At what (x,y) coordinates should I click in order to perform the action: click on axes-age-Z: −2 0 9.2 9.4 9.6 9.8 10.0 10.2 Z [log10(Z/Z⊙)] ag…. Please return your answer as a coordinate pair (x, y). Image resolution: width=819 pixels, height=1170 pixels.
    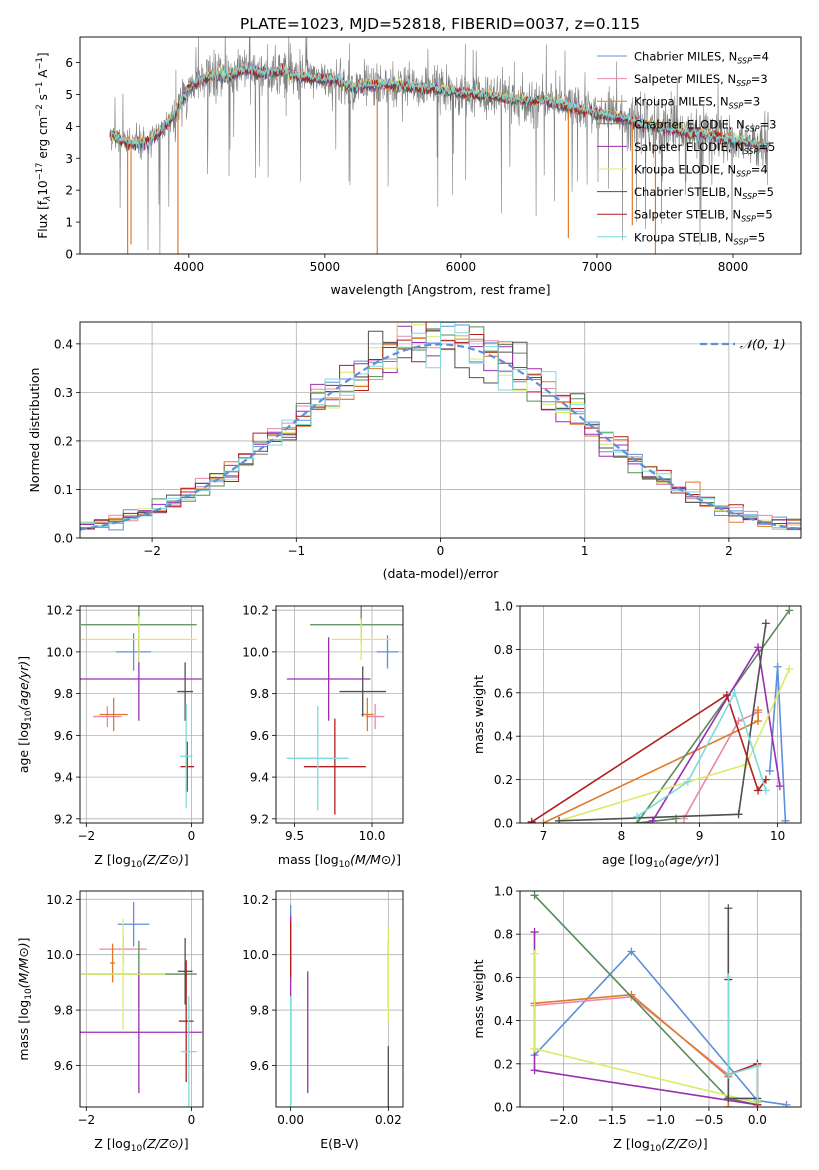
    Looking at the image, I should click on (110, 737).